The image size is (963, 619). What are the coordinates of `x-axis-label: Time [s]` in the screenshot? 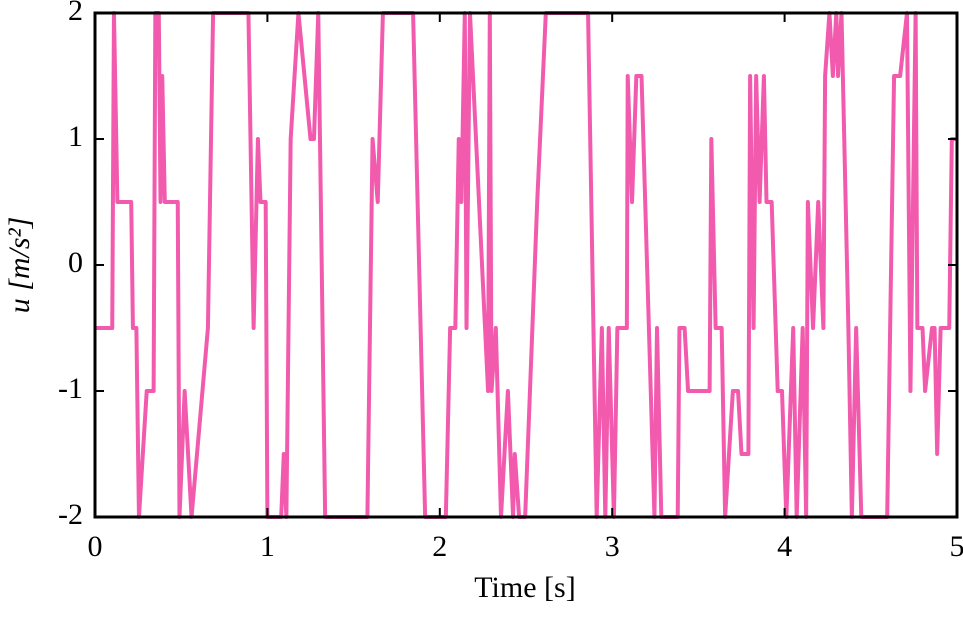 It's located at (524, 587).